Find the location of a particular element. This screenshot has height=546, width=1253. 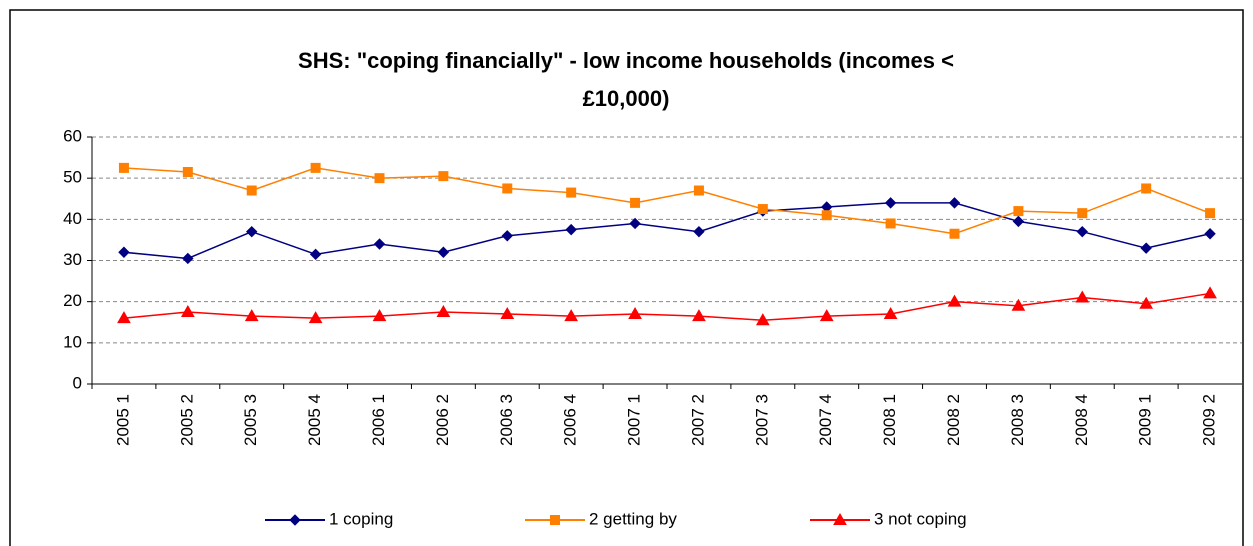

x-tick-label: 2005 1 is located at coordinates (122, 420).